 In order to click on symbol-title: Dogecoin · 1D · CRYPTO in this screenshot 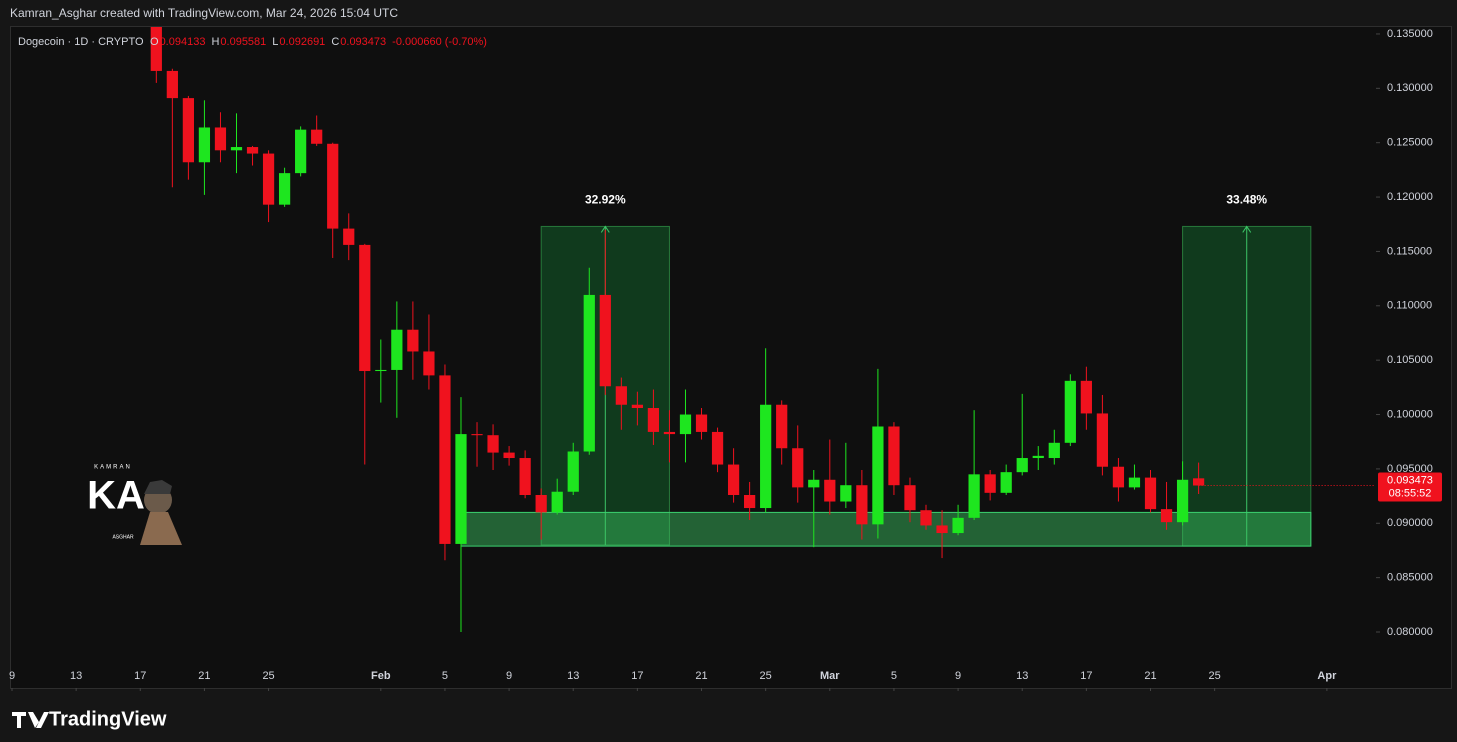, I will do `click(81, 42)`.